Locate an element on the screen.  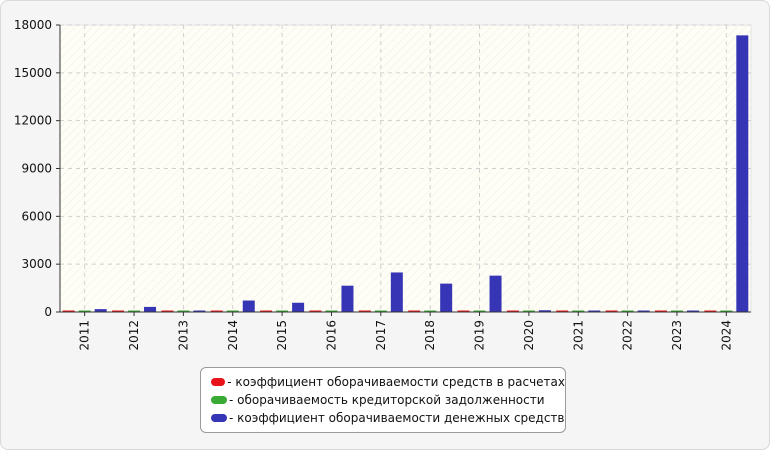
legend-swatch-blue is located at coordinates (219, 418).